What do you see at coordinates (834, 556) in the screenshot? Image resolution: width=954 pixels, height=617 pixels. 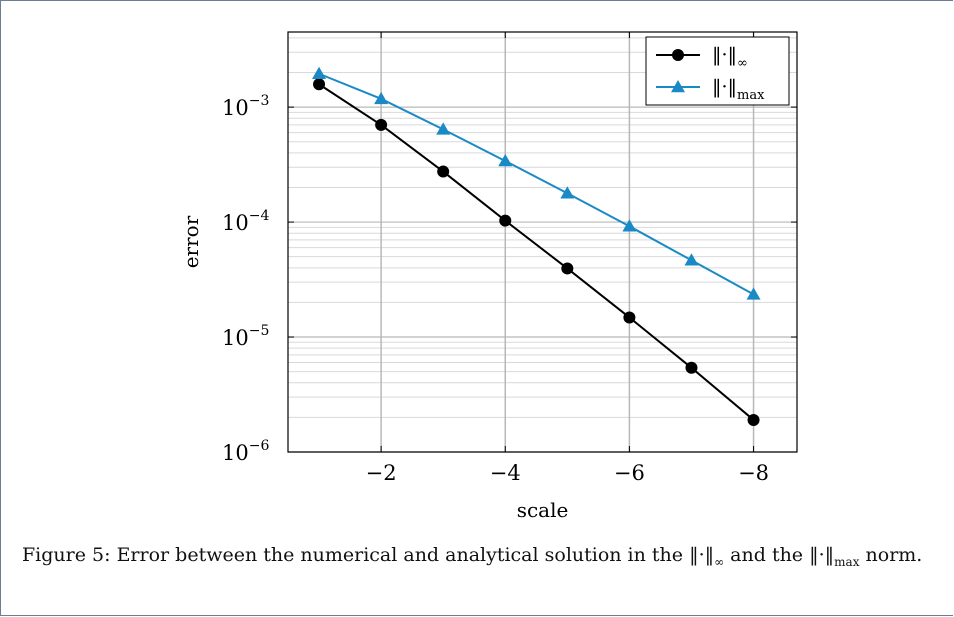 I see `caption-norm-max: ‖·‖max` at bounding box center [834, 556].